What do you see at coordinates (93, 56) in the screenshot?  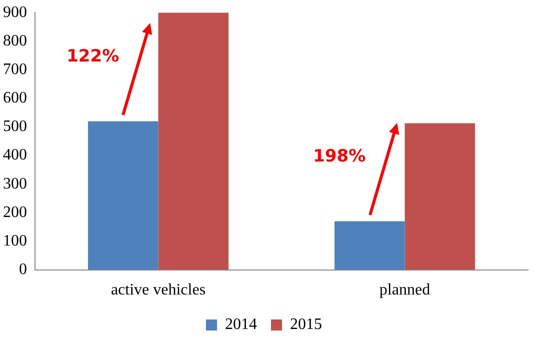 I see `annotation: 122%` at bounding box center [93, 56].